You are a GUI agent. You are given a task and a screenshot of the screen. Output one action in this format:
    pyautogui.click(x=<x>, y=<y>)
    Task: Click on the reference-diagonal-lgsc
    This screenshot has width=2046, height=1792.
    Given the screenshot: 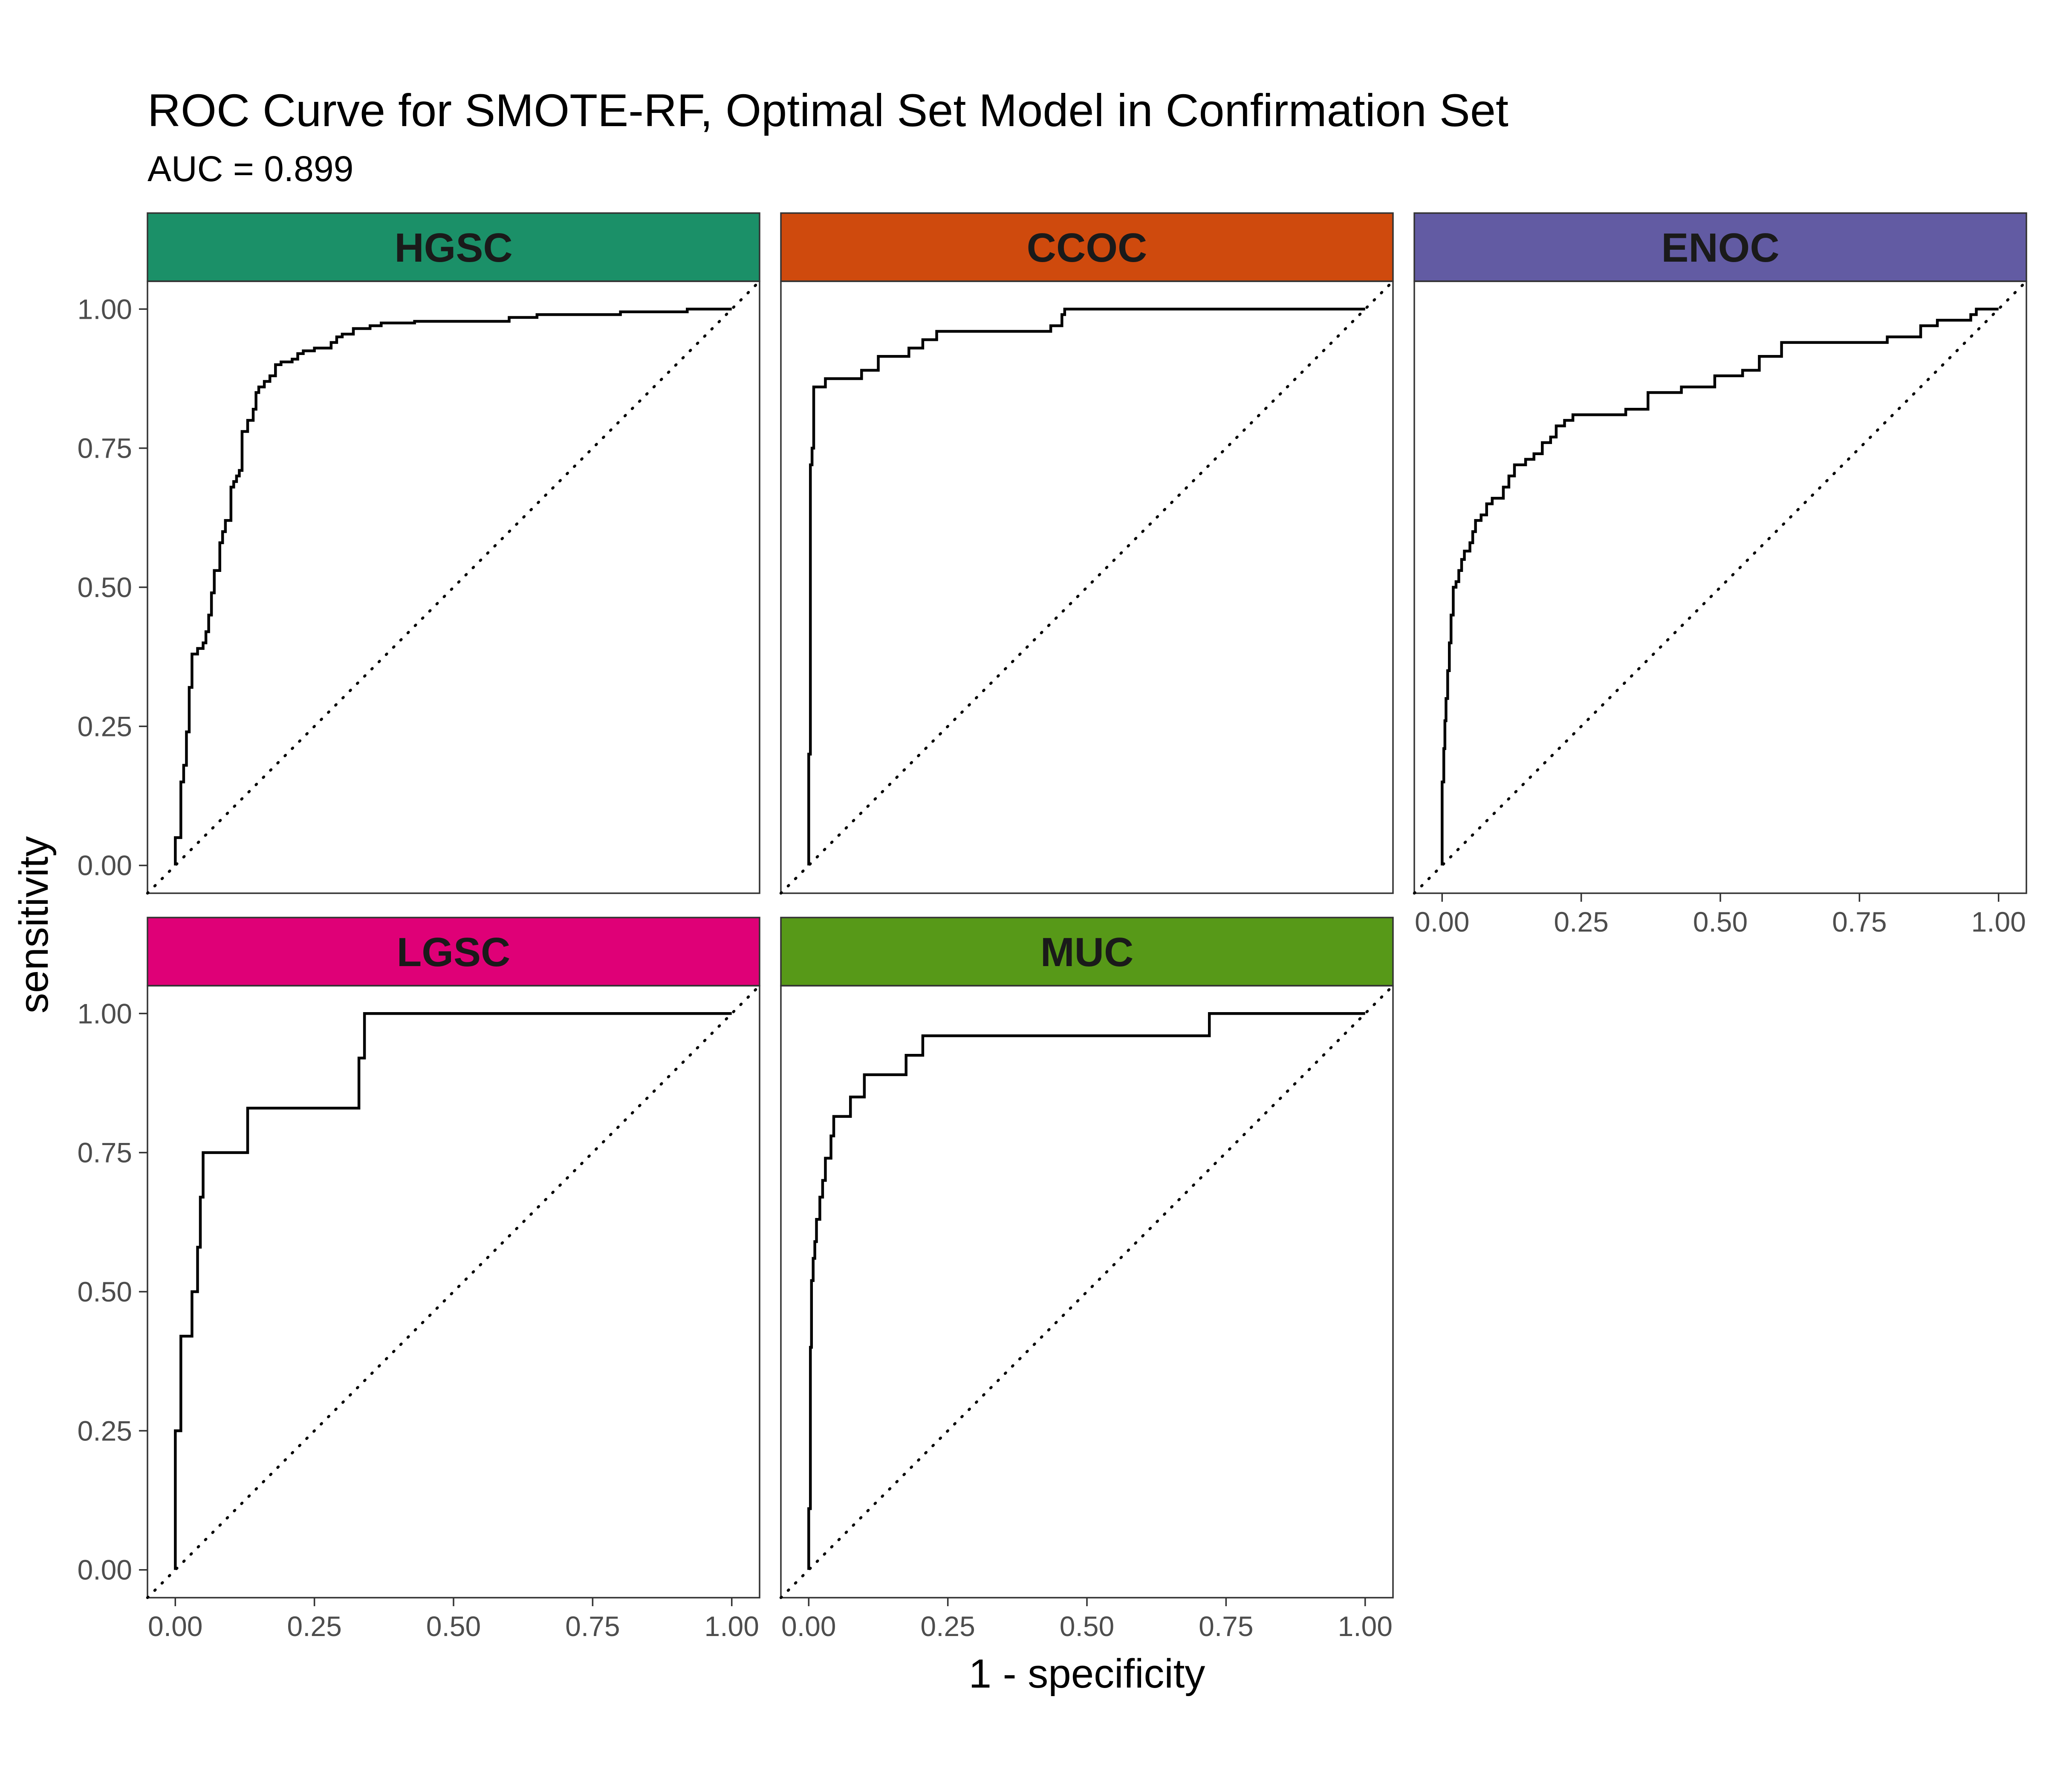 What is the action you would take?
    pyautogui.click(x=454, y=1291)
    